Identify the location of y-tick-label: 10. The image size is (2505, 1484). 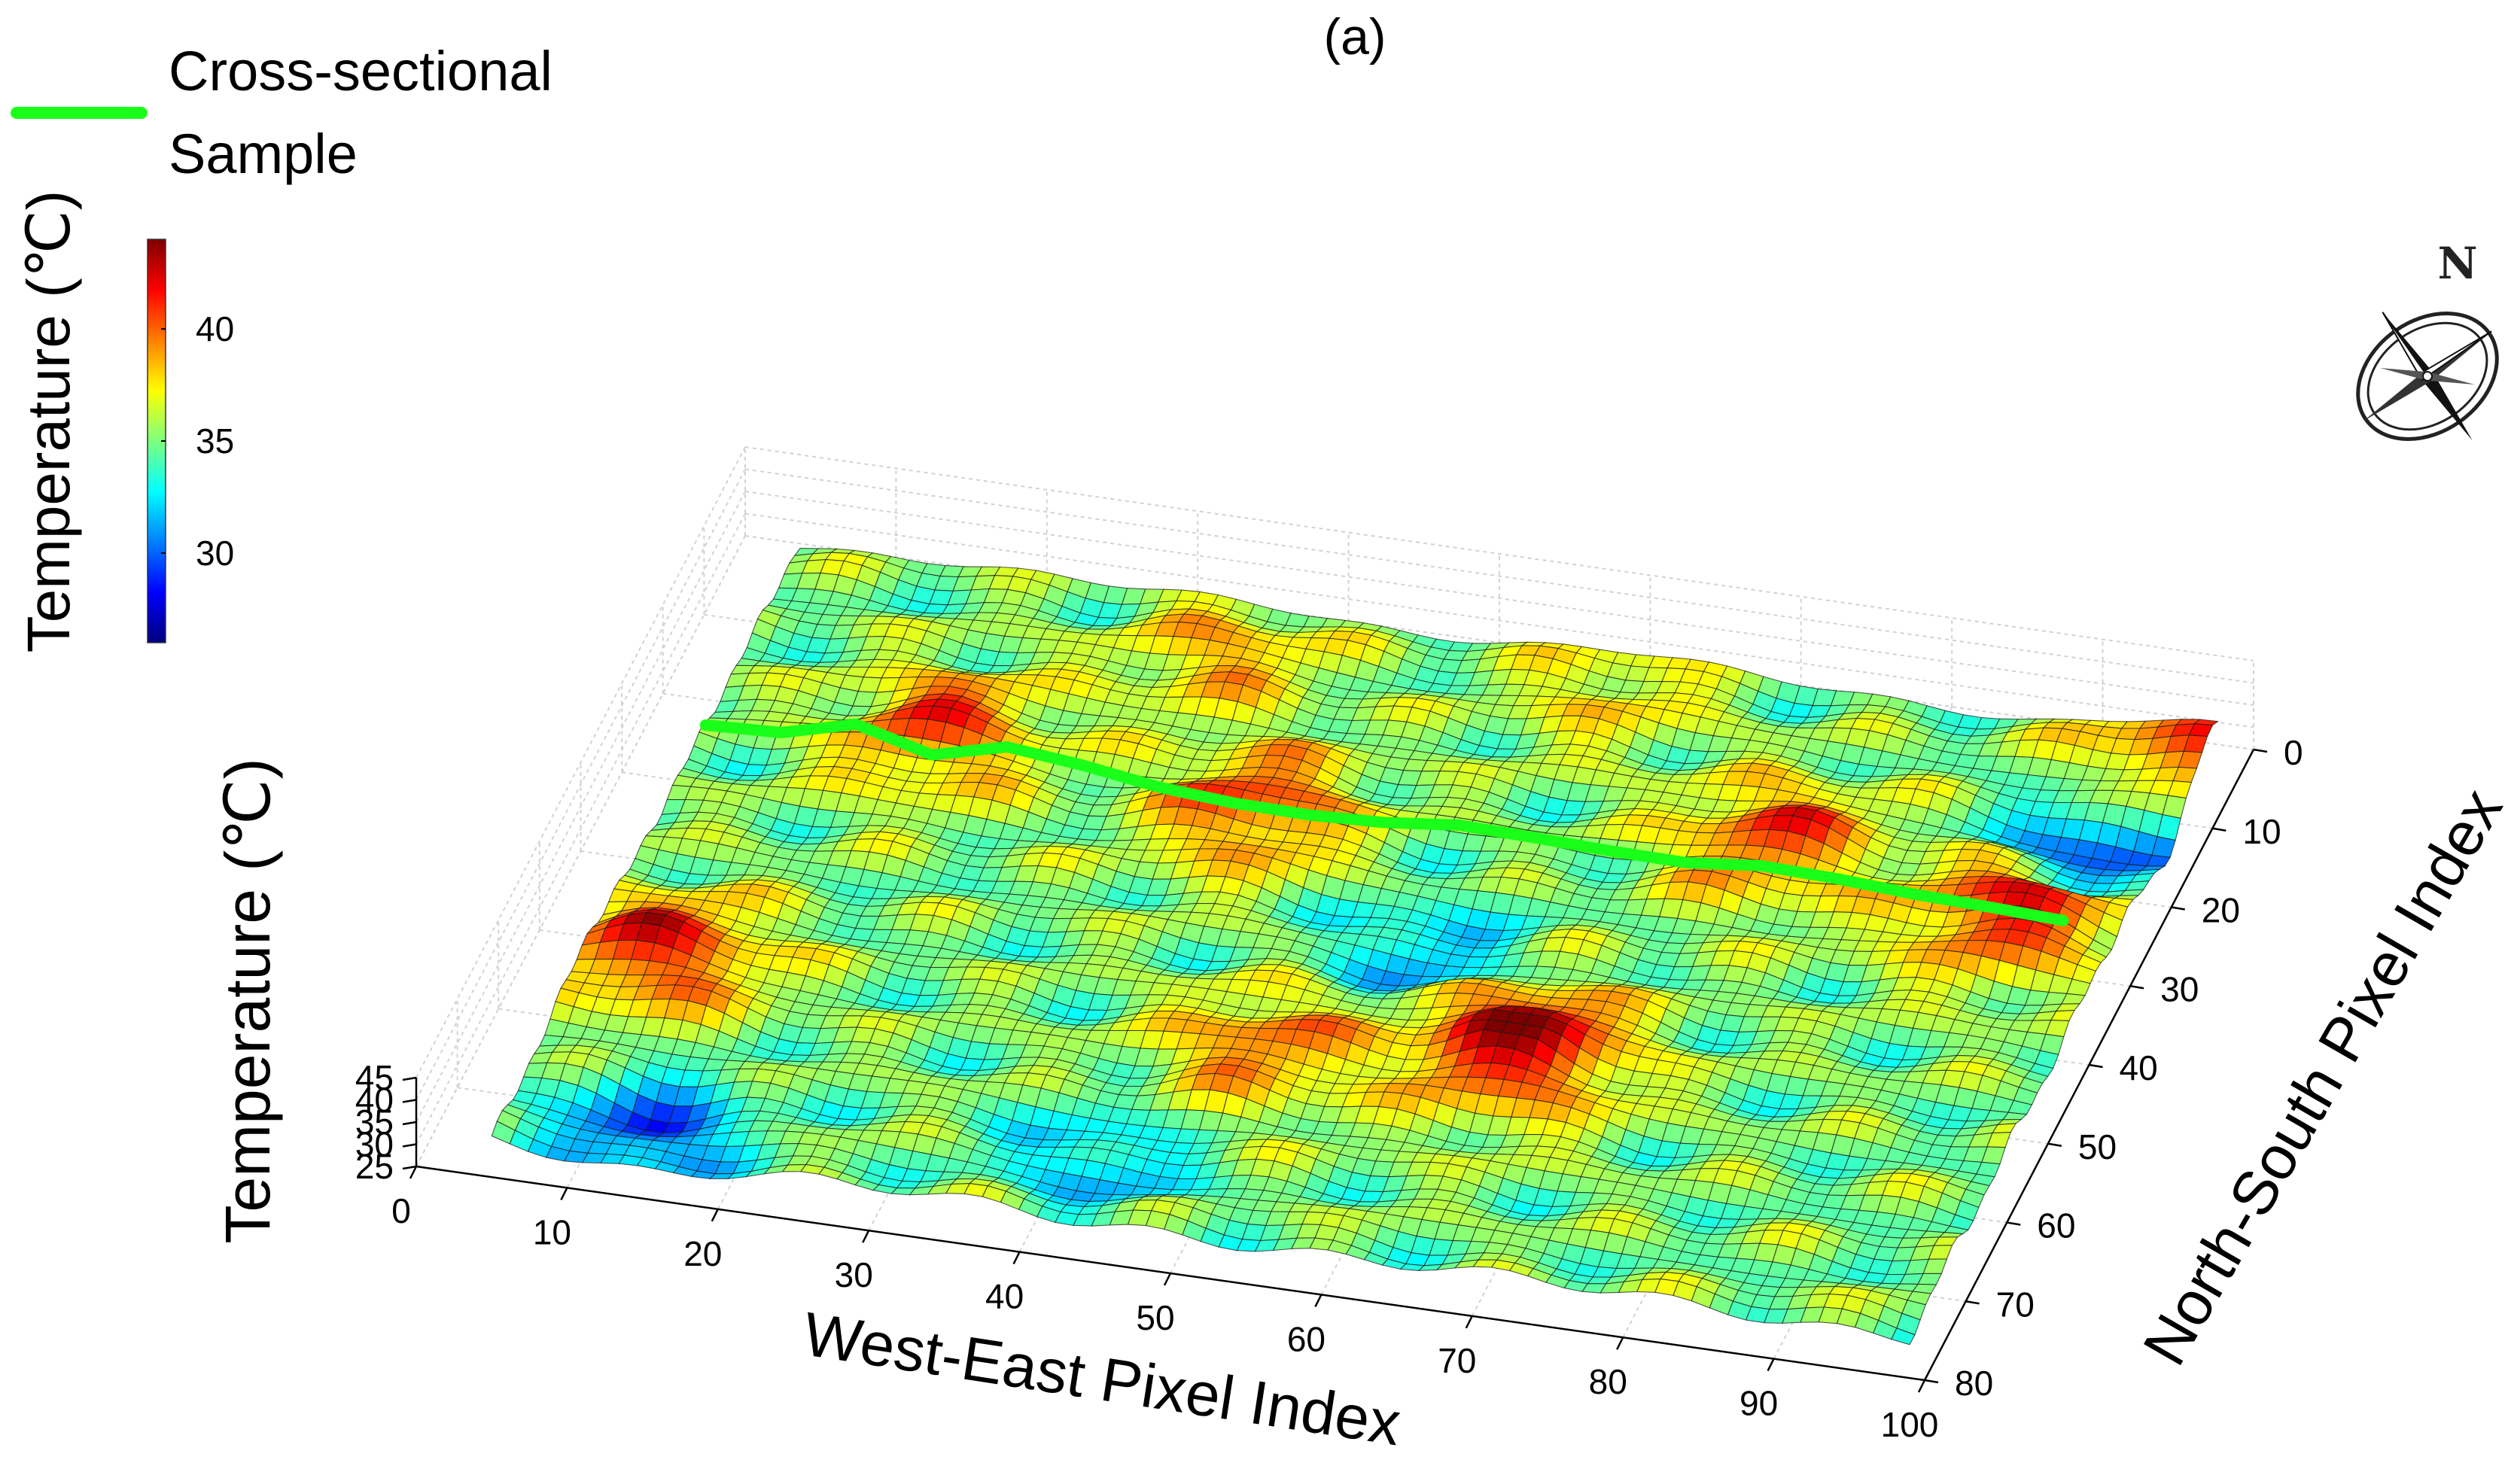
(2261, 831).